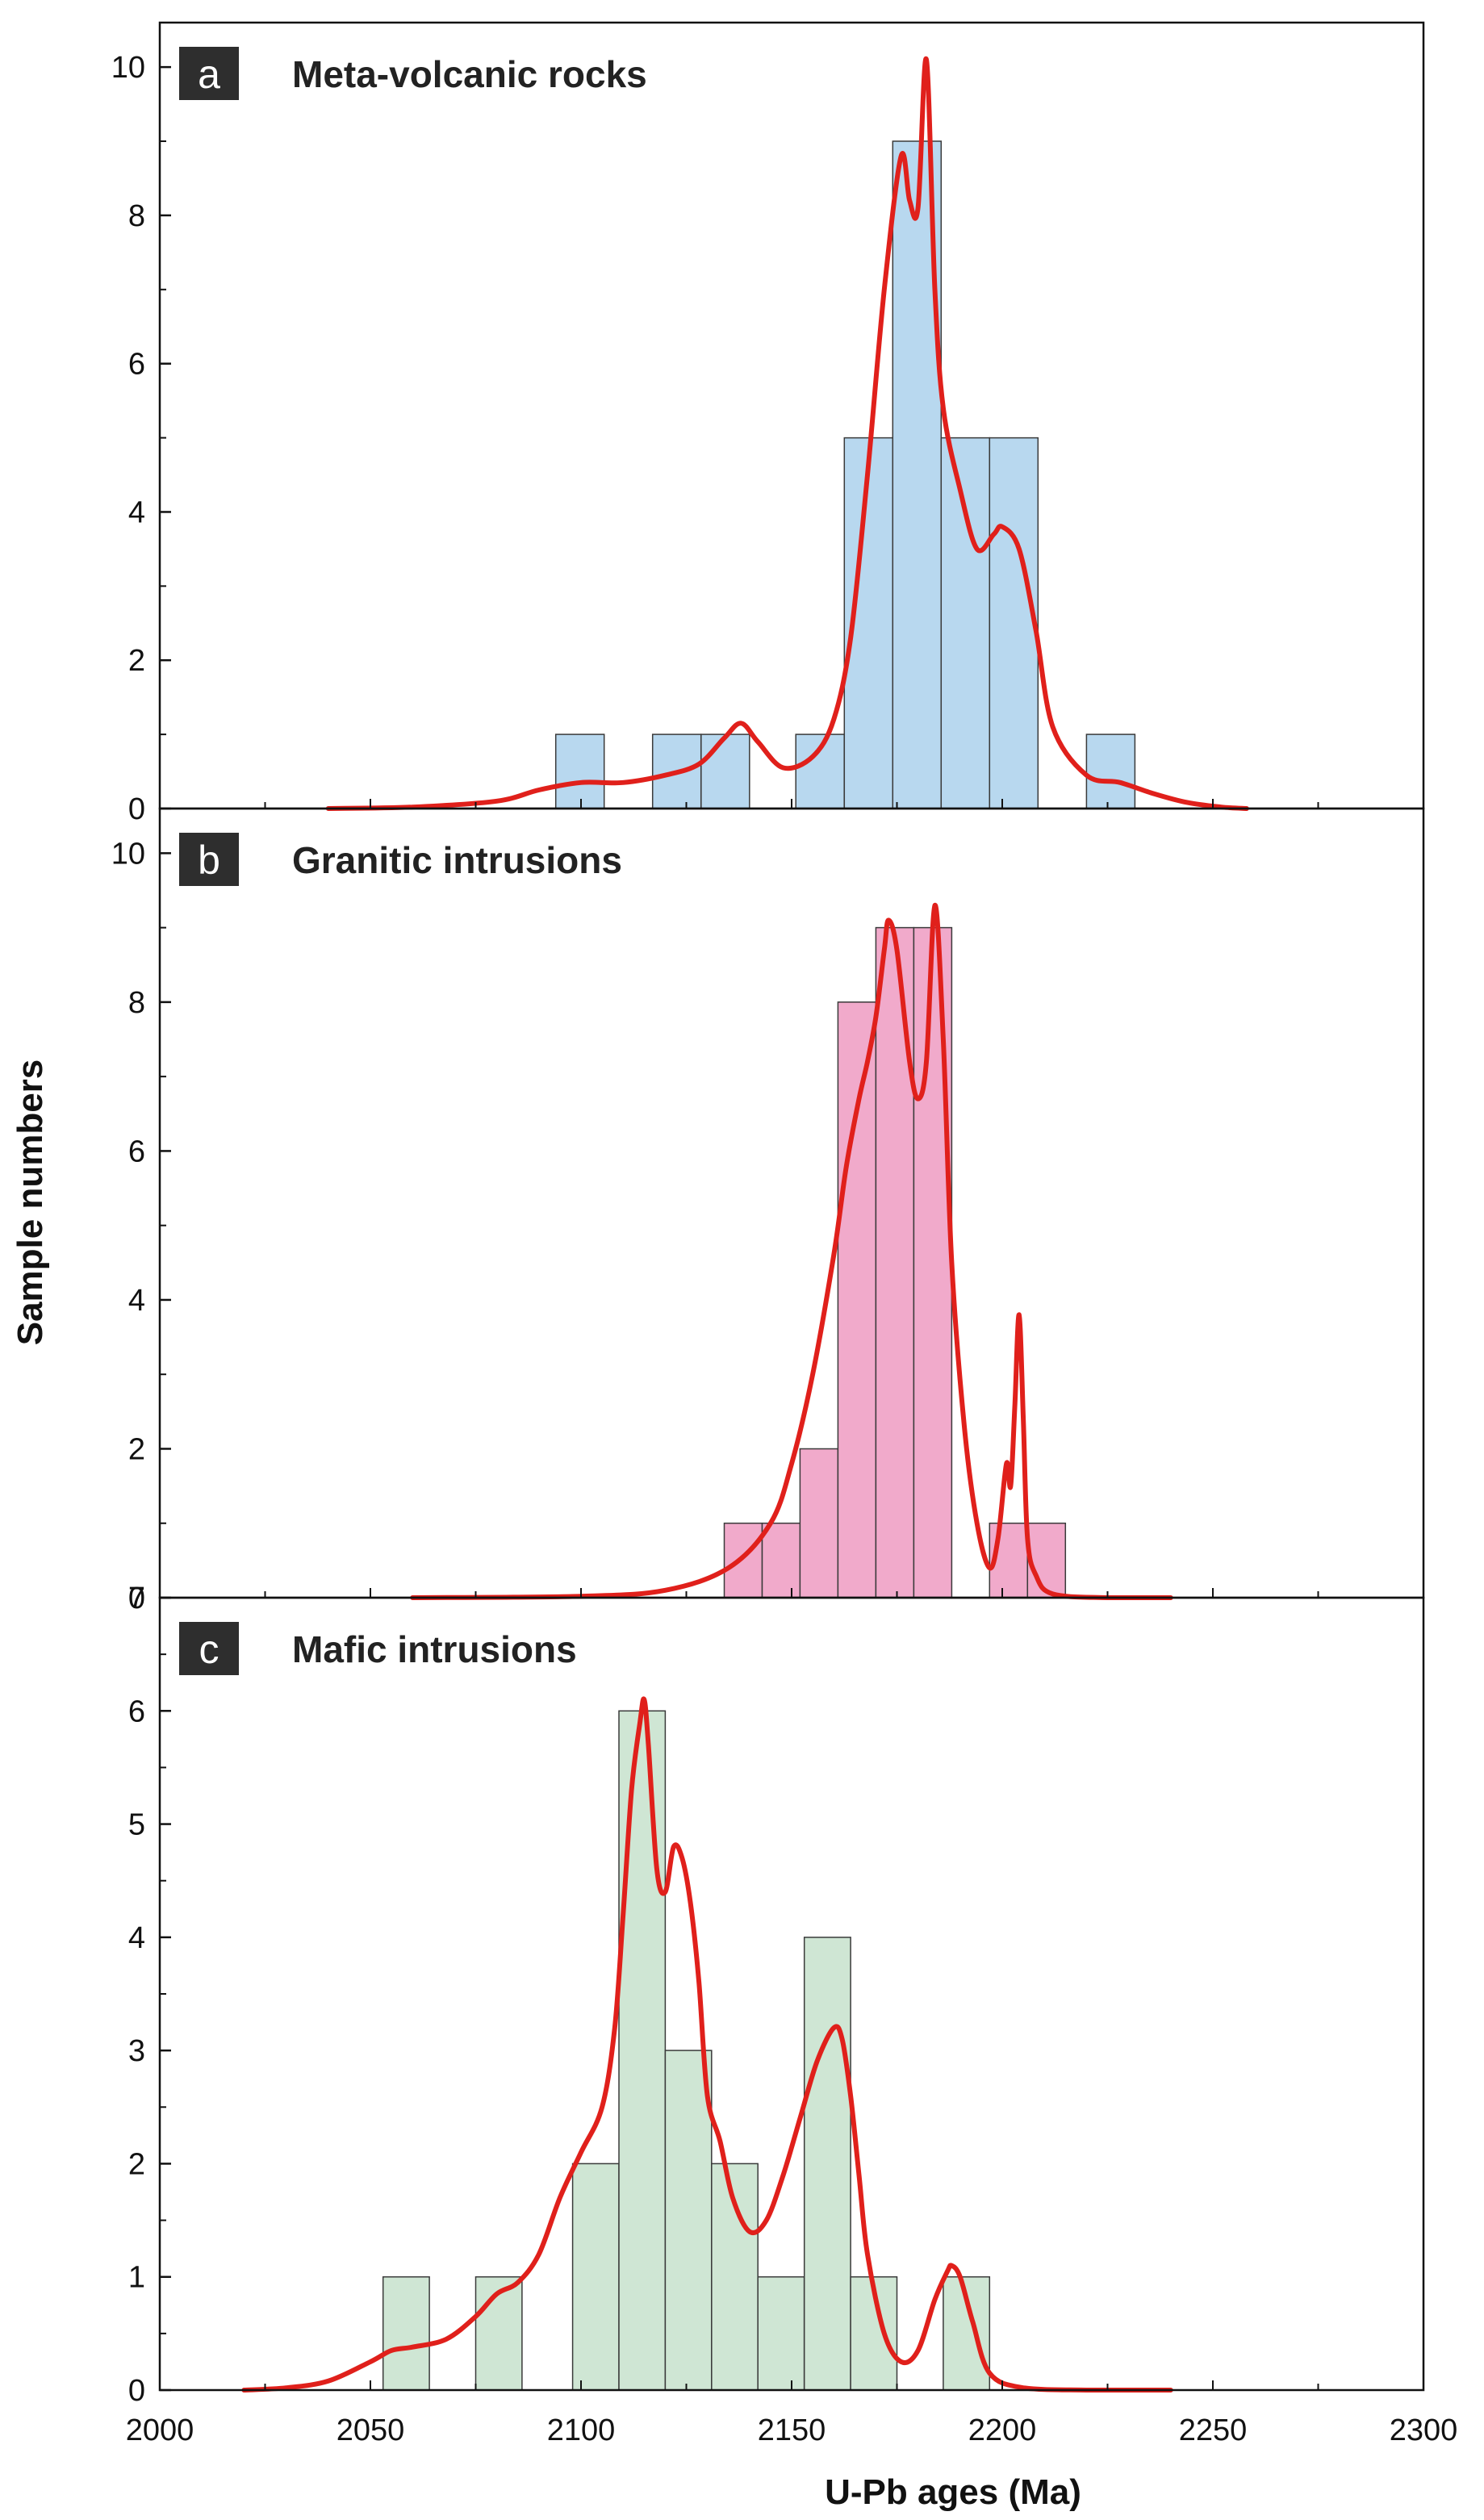  Describe the element at coordinates (1213, 2430) in the screenshot. I see `x-tick-label: 2250` at that location.